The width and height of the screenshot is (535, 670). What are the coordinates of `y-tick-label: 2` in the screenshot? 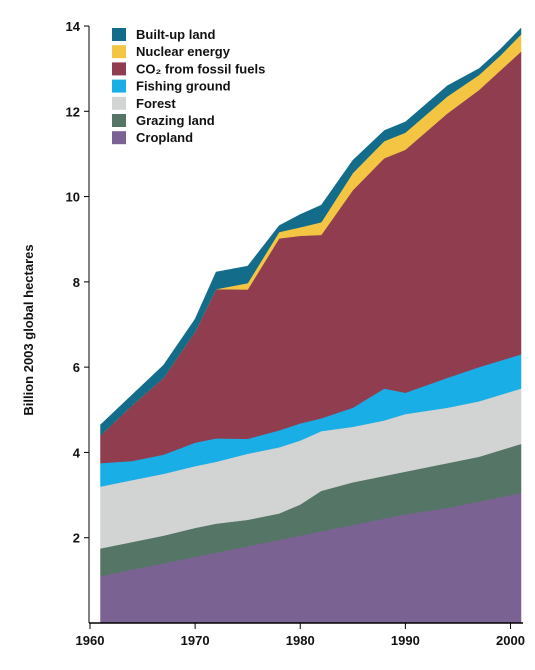 It's located at (76, 538).